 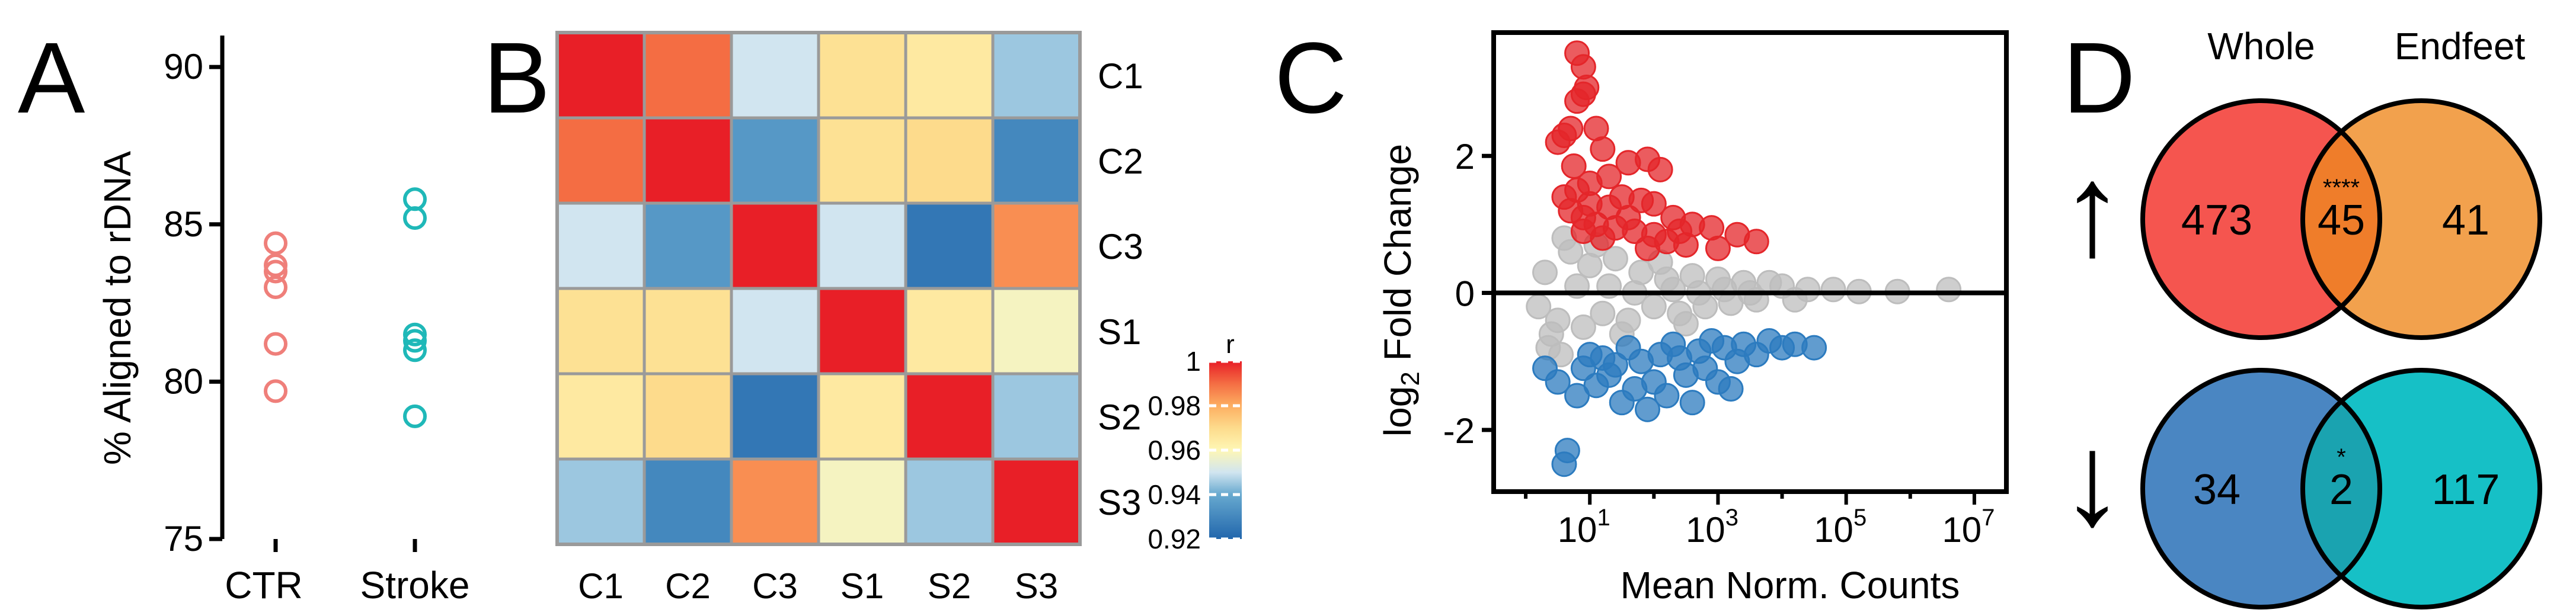 What do you see at coordinates (183, 66) in the screenshot?
I see `panel-a-ytick-label: 90` at bounding box center [183, 66].